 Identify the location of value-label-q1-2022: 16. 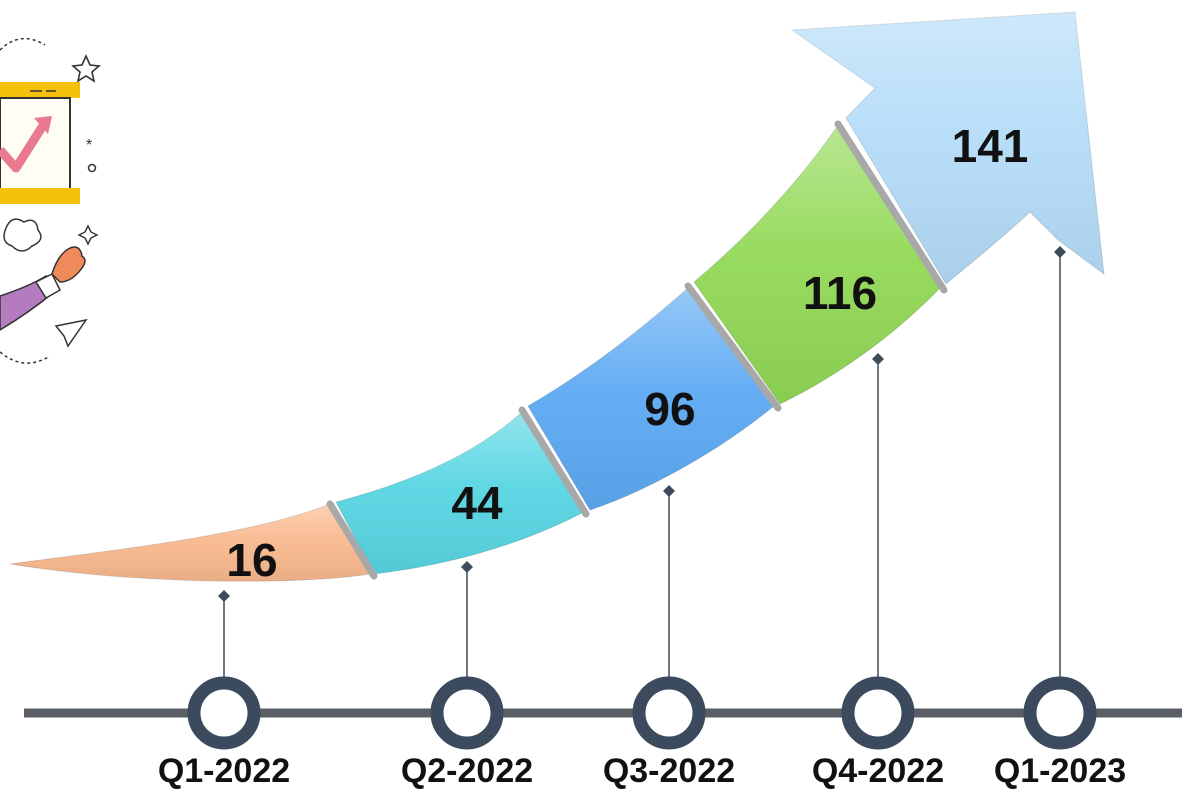
(251, 560).